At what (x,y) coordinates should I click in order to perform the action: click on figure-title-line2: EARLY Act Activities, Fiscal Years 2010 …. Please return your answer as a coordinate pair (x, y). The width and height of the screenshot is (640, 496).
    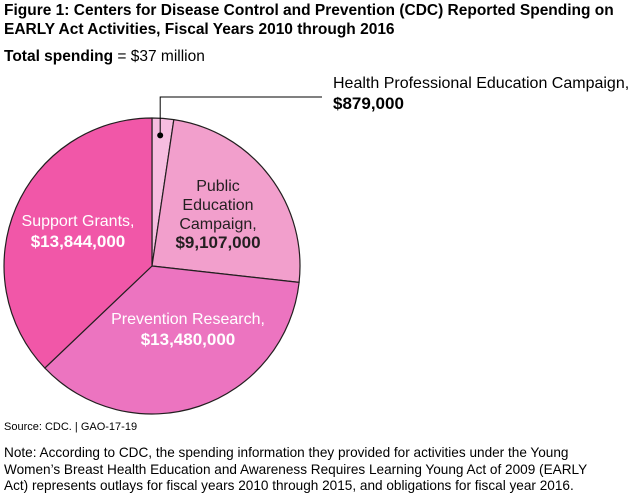
    Looking at the image, I should click on (199, 29).